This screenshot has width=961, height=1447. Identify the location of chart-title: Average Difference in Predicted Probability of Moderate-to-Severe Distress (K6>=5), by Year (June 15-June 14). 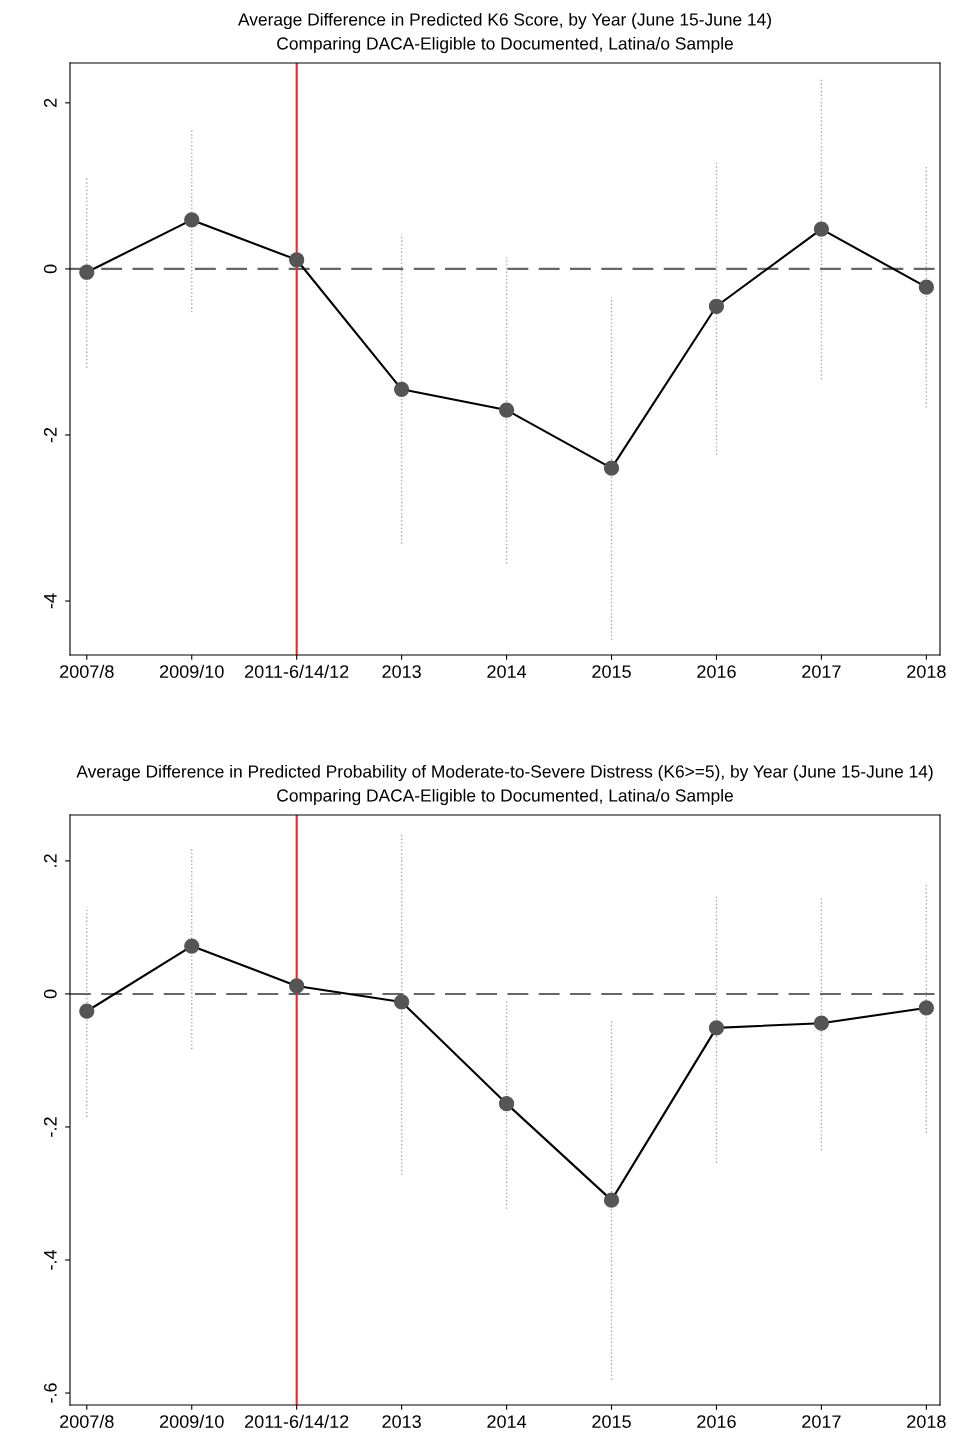
(504, 773).